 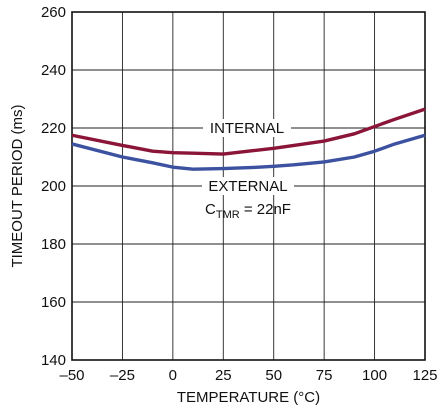 I want to click on ctmr-value: = 22nF, so click(x=265, y=209).